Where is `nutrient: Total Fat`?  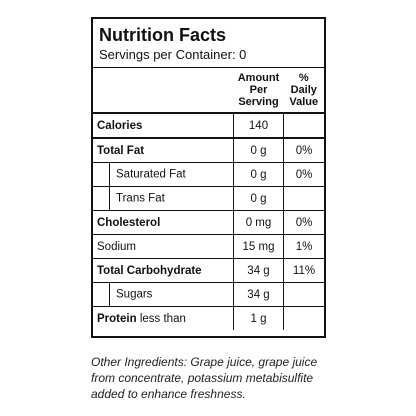 nutrient: Total Fat is located at coordinates (163, 150).